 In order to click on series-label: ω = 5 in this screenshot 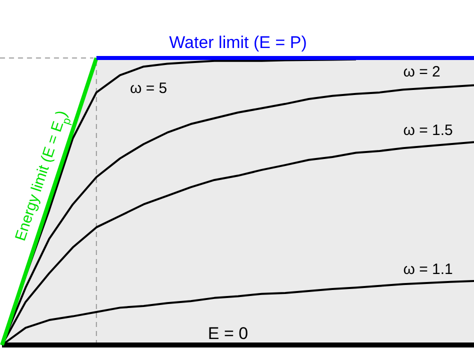, I will do `click(149, 89)`.